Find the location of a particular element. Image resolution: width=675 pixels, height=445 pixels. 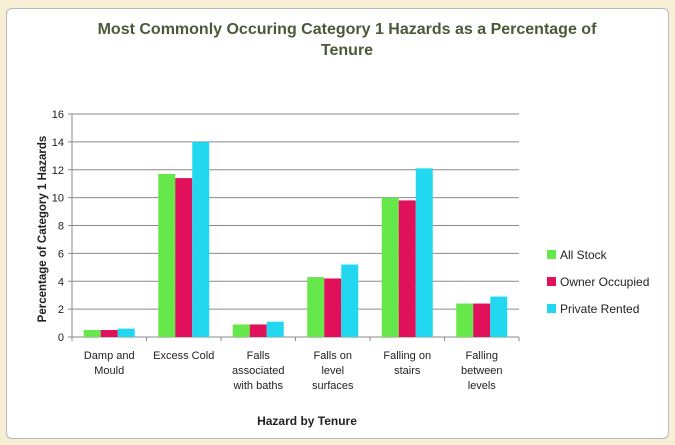

y-tick-label: 6 is located at coordinates (61, 254).